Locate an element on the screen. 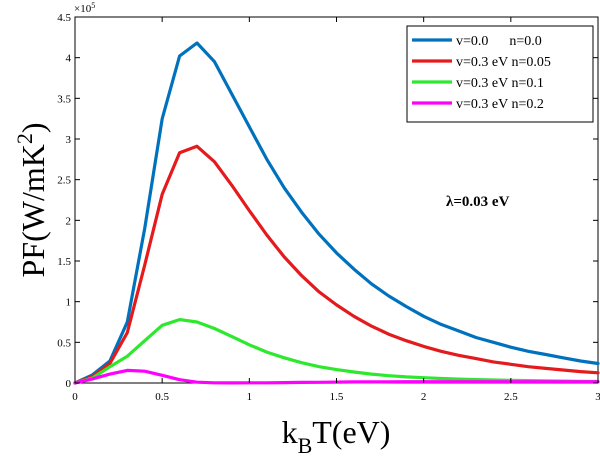  y-axis-title-sup: 2 is located at coordinates (24, 138).